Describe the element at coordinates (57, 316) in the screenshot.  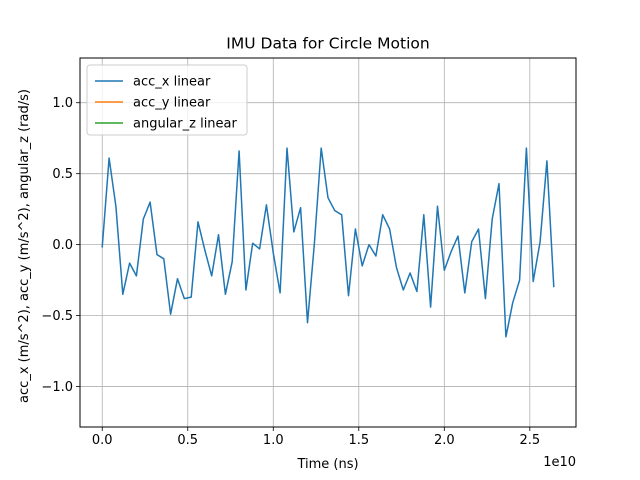
I see `y-tick-label: −0.5` at that location.